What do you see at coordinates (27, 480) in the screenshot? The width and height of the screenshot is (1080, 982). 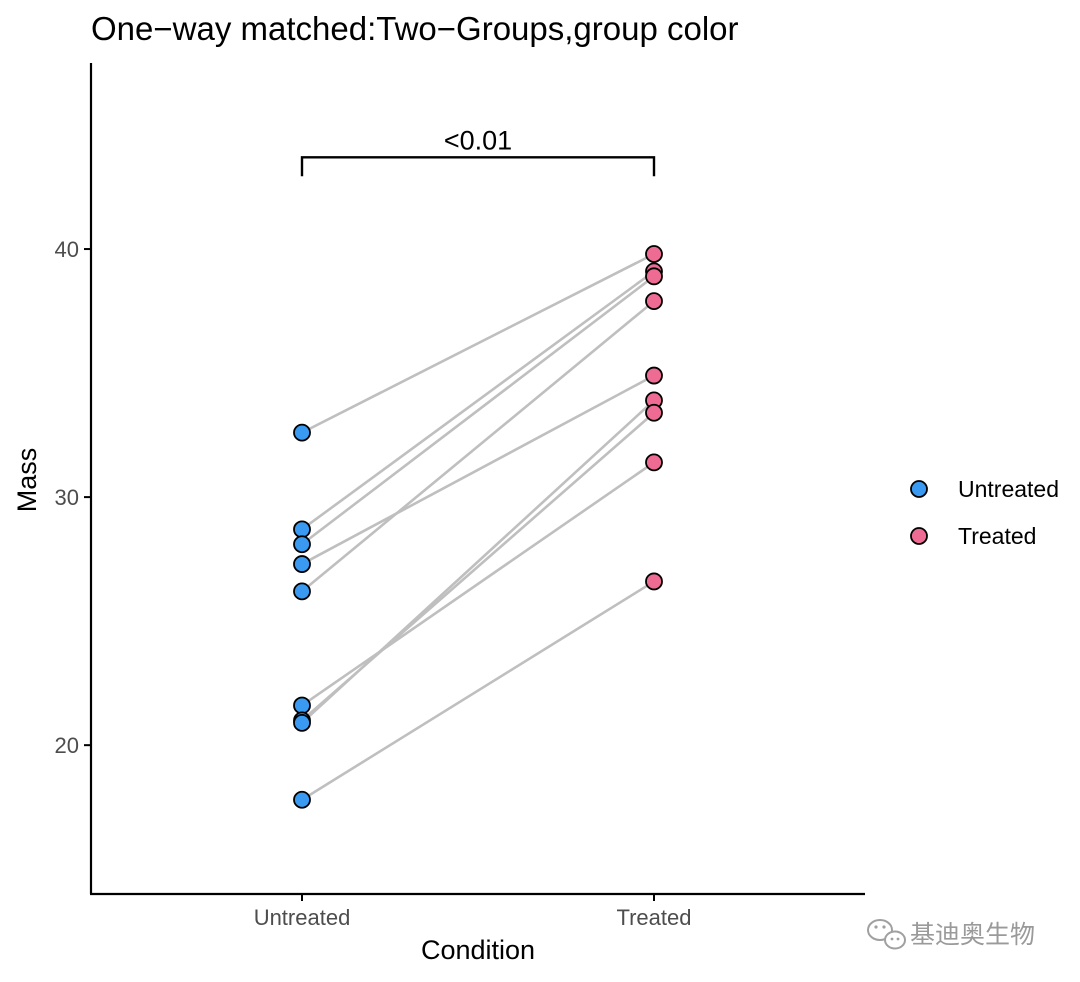 I see `y-axis-title: Mass` at bounding box center [27, 480].